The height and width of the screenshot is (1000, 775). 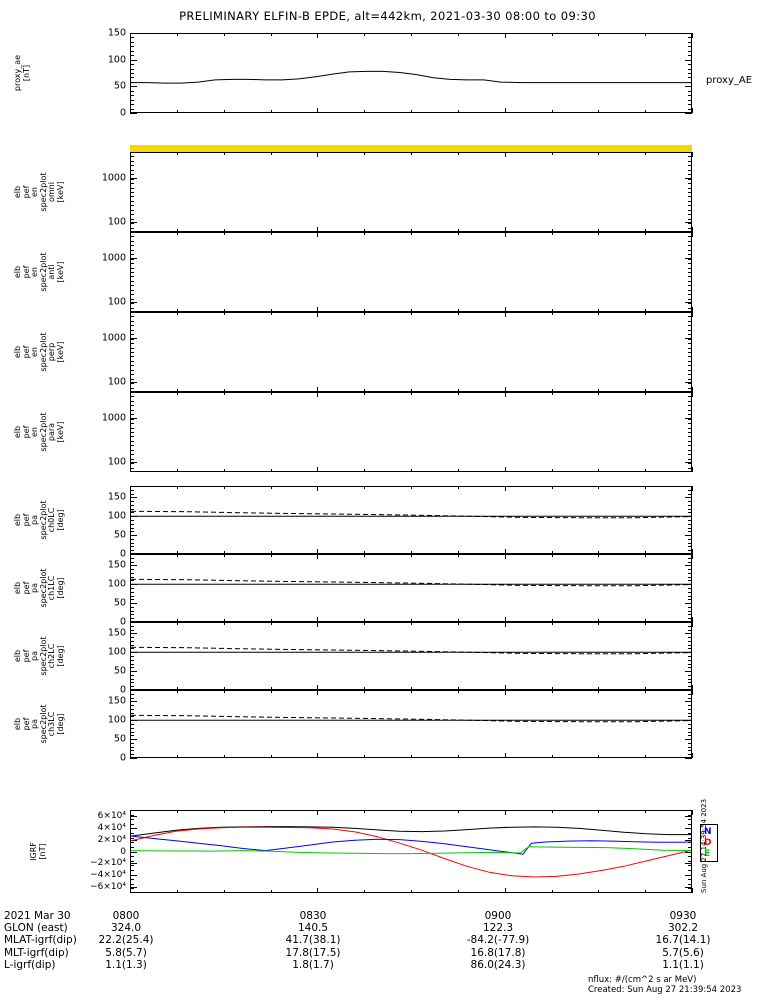 I want to click on ytick-en-omni-1: 1000, so click(x=113, y=178).